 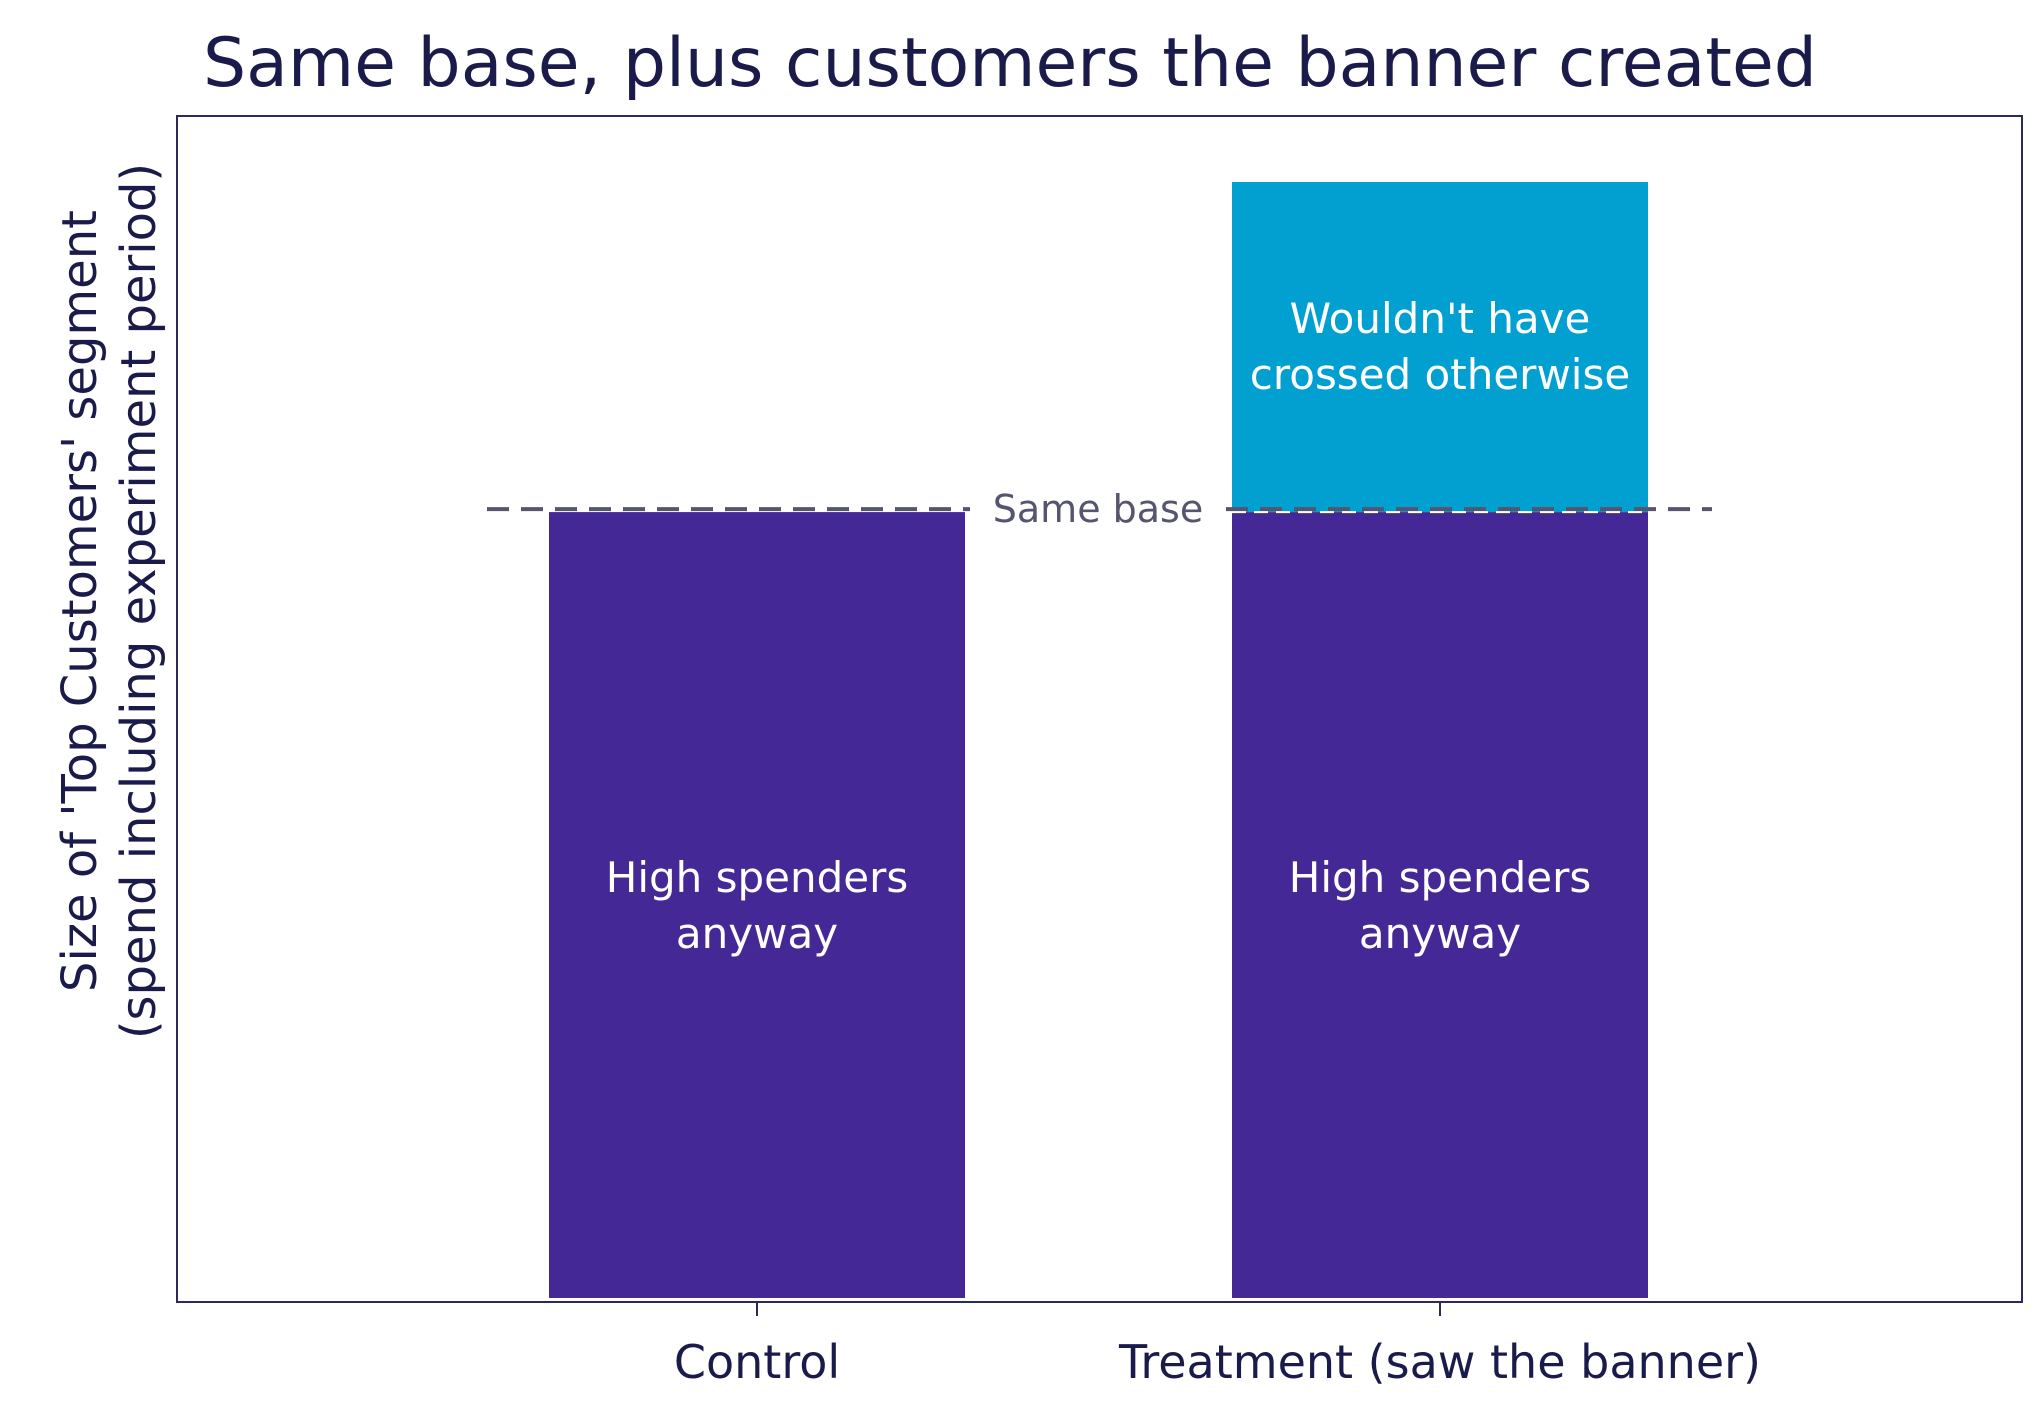 I want to click on segment-label-line-1: Wouldn't have, so click(x=1440, y=319).